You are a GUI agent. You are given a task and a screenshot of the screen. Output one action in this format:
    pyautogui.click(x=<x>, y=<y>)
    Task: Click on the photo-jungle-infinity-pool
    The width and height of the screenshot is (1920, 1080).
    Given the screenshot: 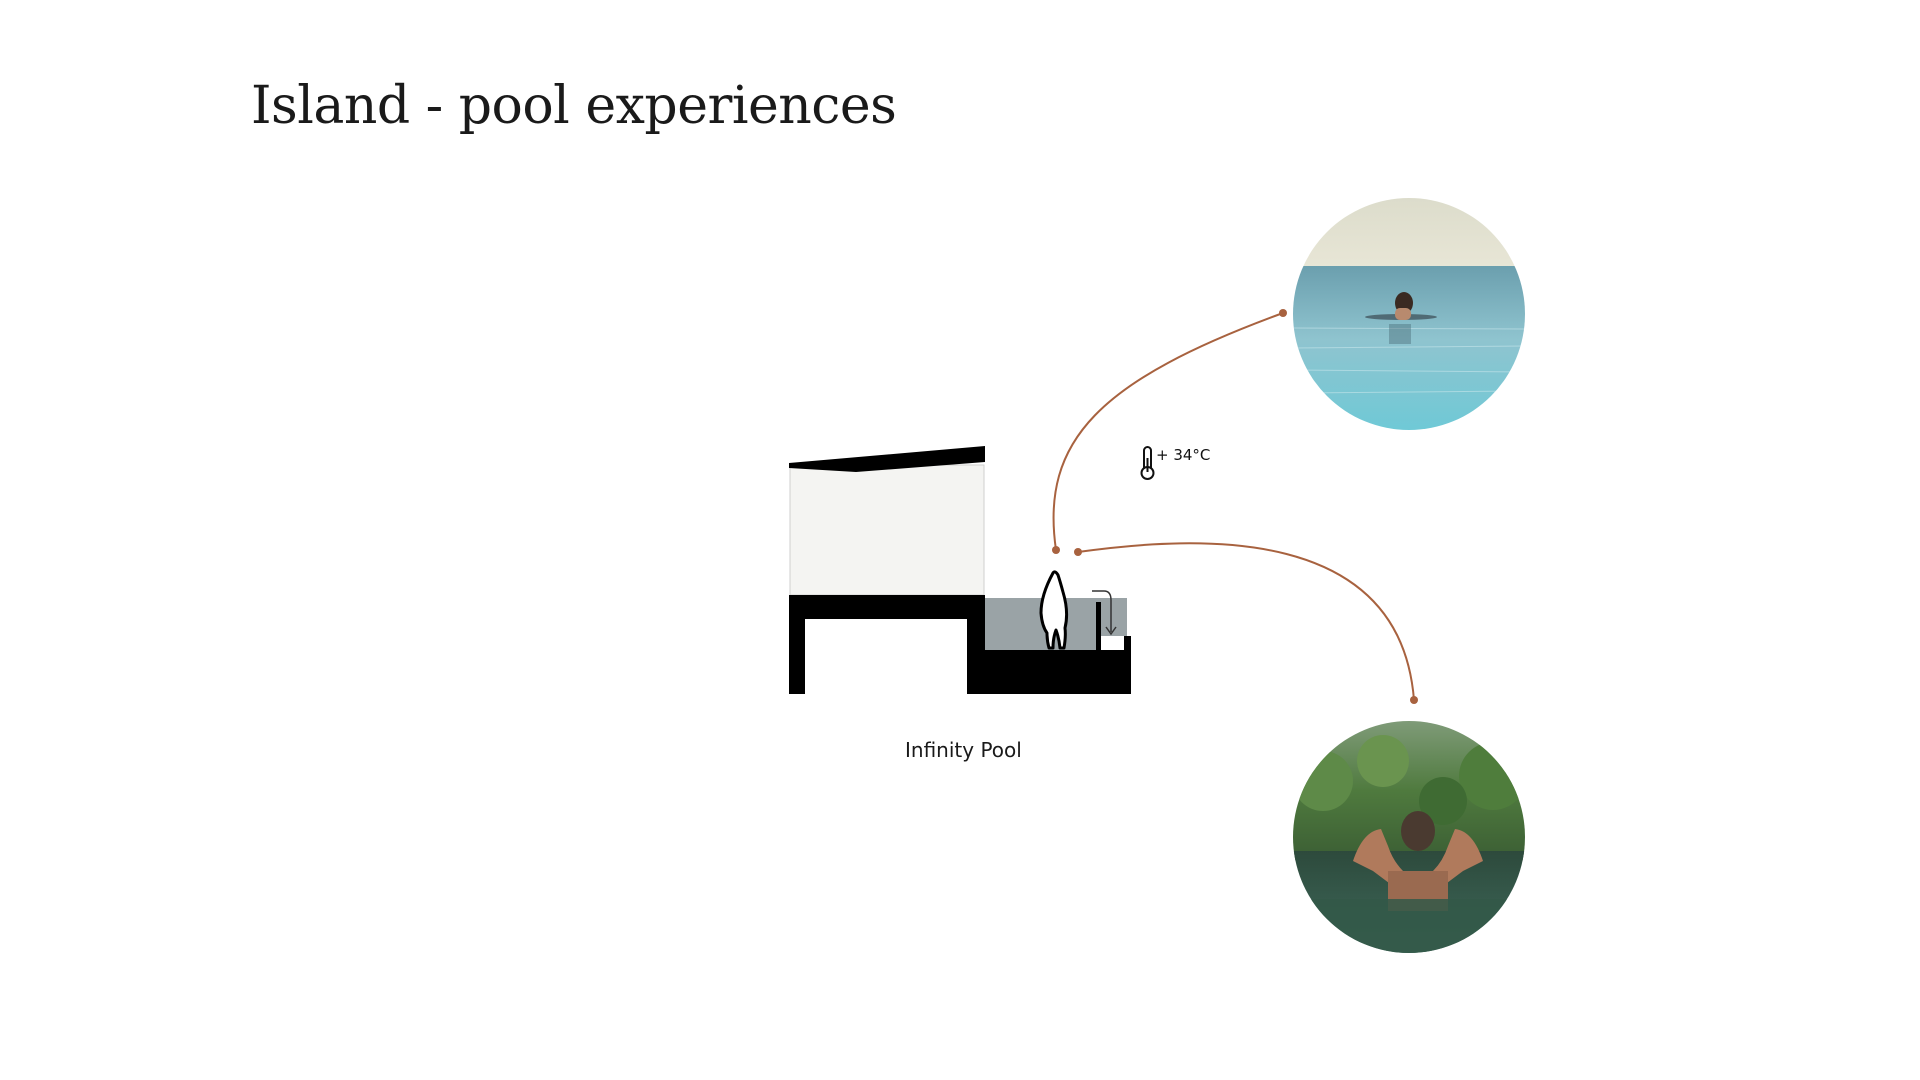 What is the action you would take?
    pyautogui.click(x=1409, y=837)
    